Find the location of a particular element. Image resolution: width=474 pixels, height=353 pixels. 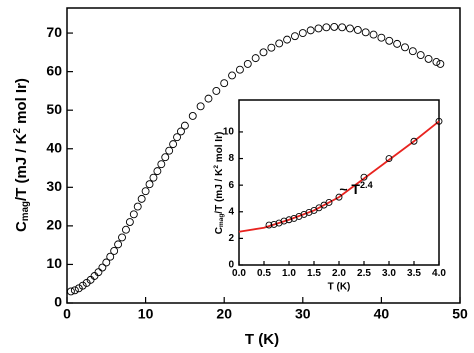

annotation-part: ~ T is located at coordinates (349, 189).